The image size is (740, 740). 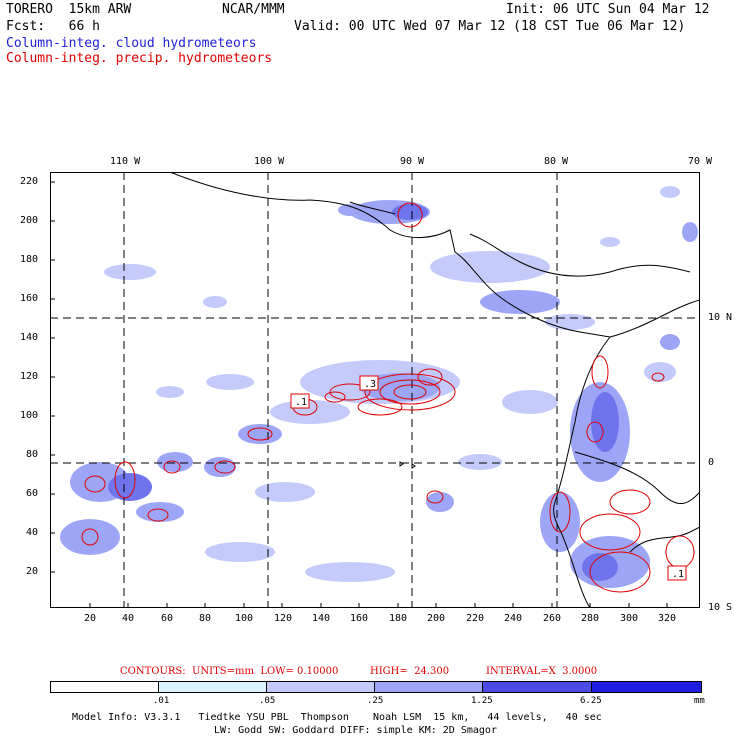 I want to click on y-tick-40: 40, so click(x=32, y=532).